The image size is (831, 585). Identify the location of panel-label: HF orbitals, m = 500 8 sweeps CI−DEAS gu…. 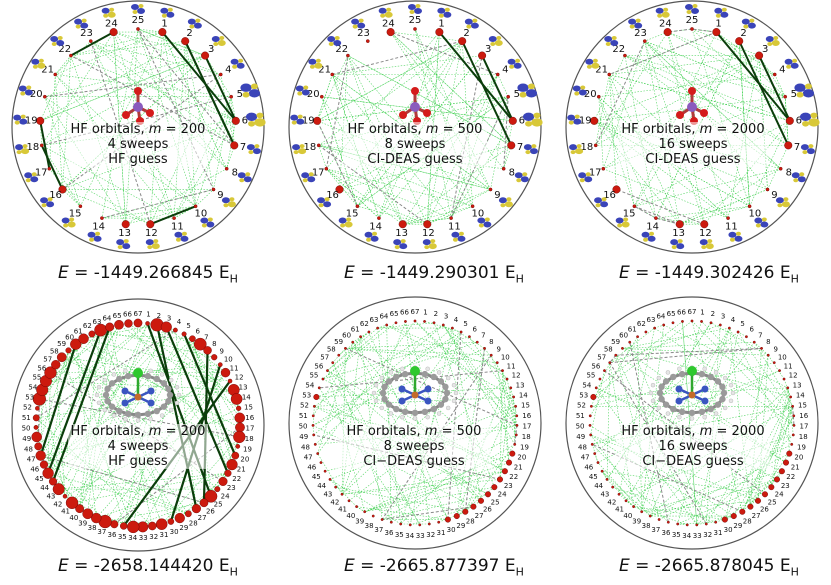
(414, 446).